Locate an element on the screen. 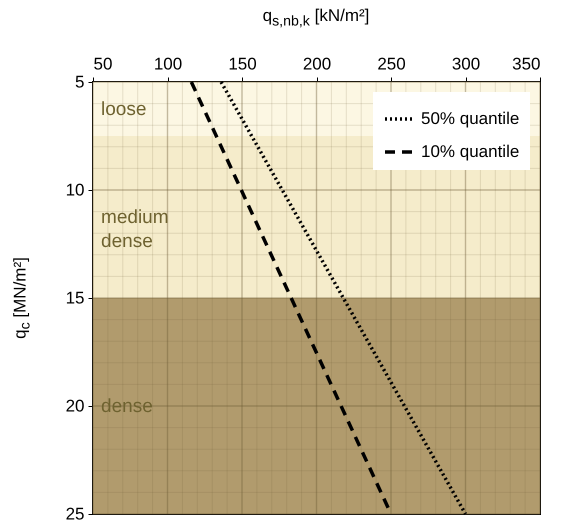  x-tick-label: 50 is located at coordinates (103, 64).